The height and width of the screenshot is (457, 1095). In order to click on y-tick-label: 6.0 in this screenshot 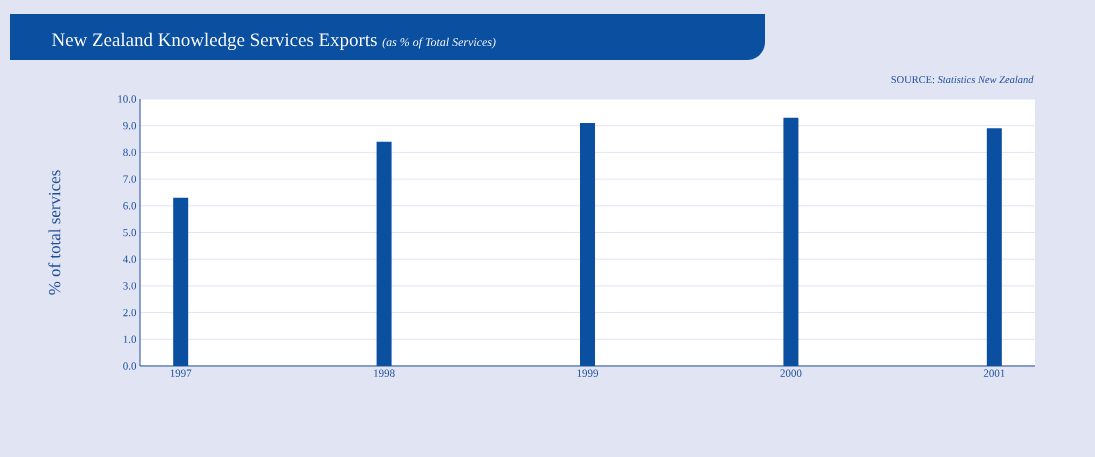, I will do `click(130, 206)`.